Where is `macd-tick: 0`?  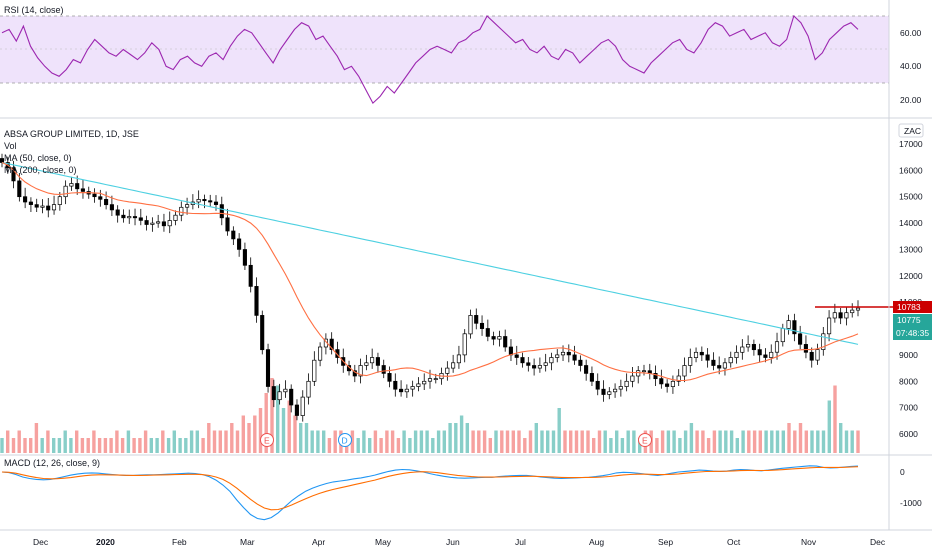
macd-tick: 0 is located at coordinates (902, 472).